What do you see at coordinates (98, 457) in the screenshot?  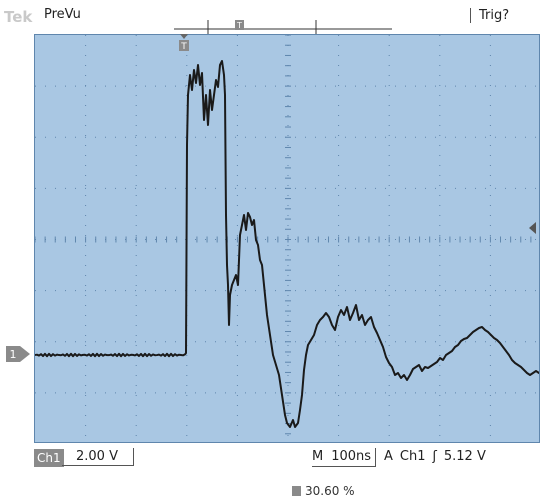 I see `channel-scale: 2.00 V` at bounding box center [98, 457].